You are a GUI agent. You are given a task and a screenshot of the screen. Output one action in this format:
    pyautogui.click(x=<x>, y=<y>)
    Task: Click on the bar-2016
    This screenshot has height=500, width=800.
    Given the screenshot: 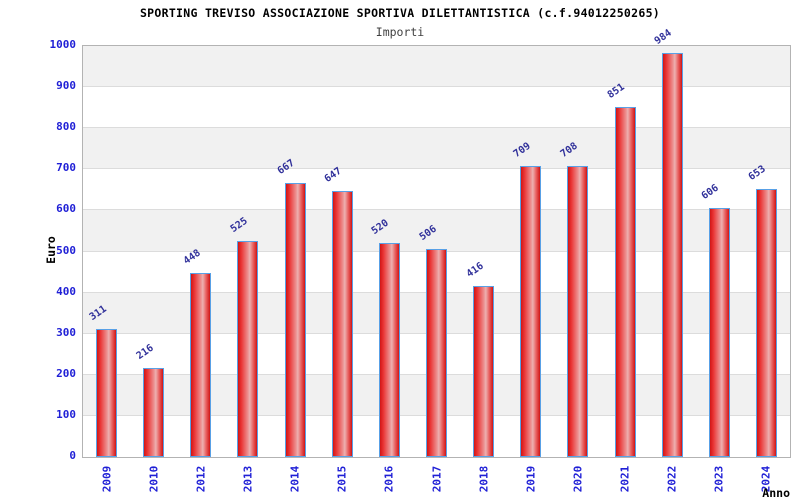 What is the action you would take?
    pyautogui.click(x=389, y=350)
    